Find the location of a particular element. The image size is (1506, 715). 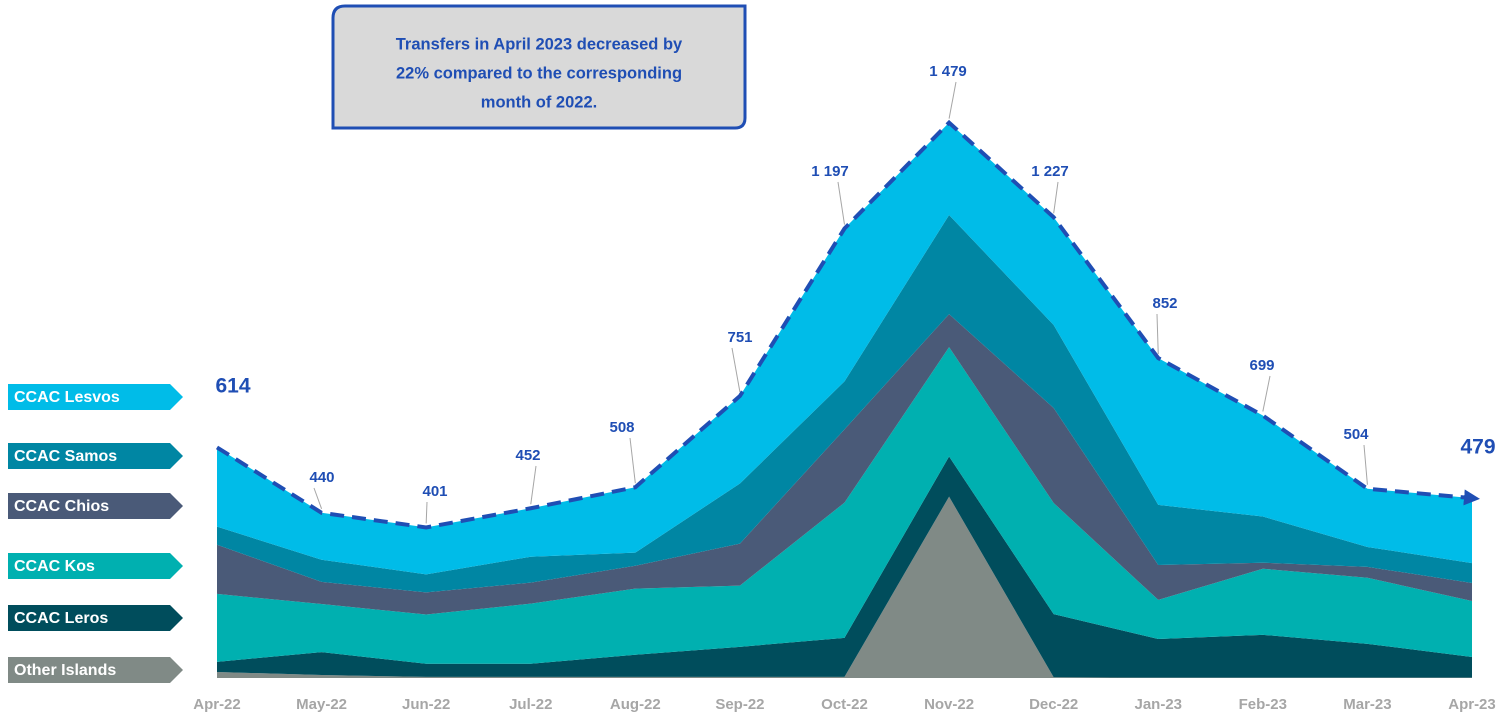

x-tick-label: May-22 is located at coordinates (321, 704).